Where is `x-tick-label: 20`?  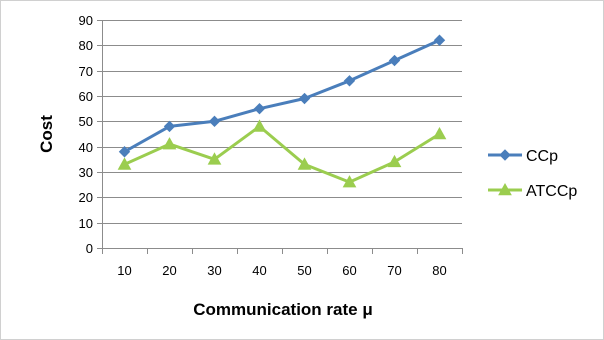 x-tick-label: 20 is located at coordinates (169, 270).